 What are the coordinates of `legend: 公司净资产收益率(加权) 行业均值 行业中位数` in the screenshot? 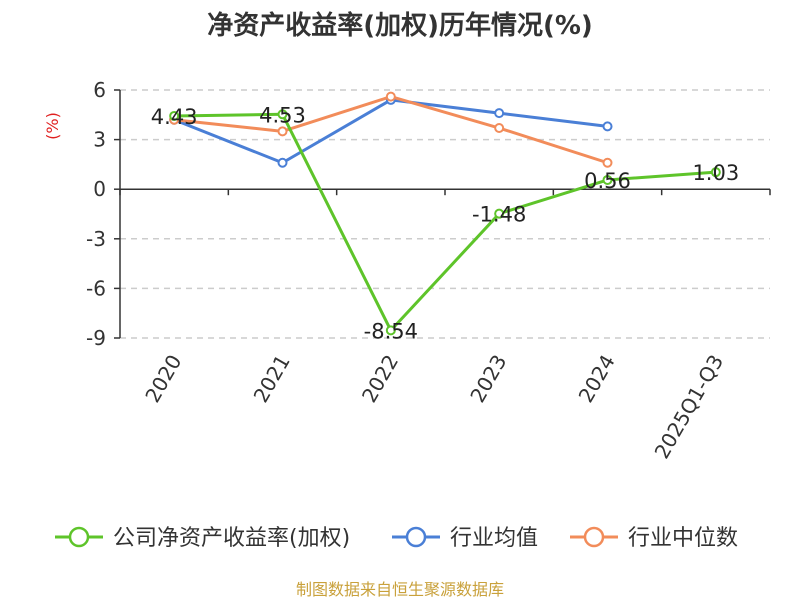 It's located at (396, 538).